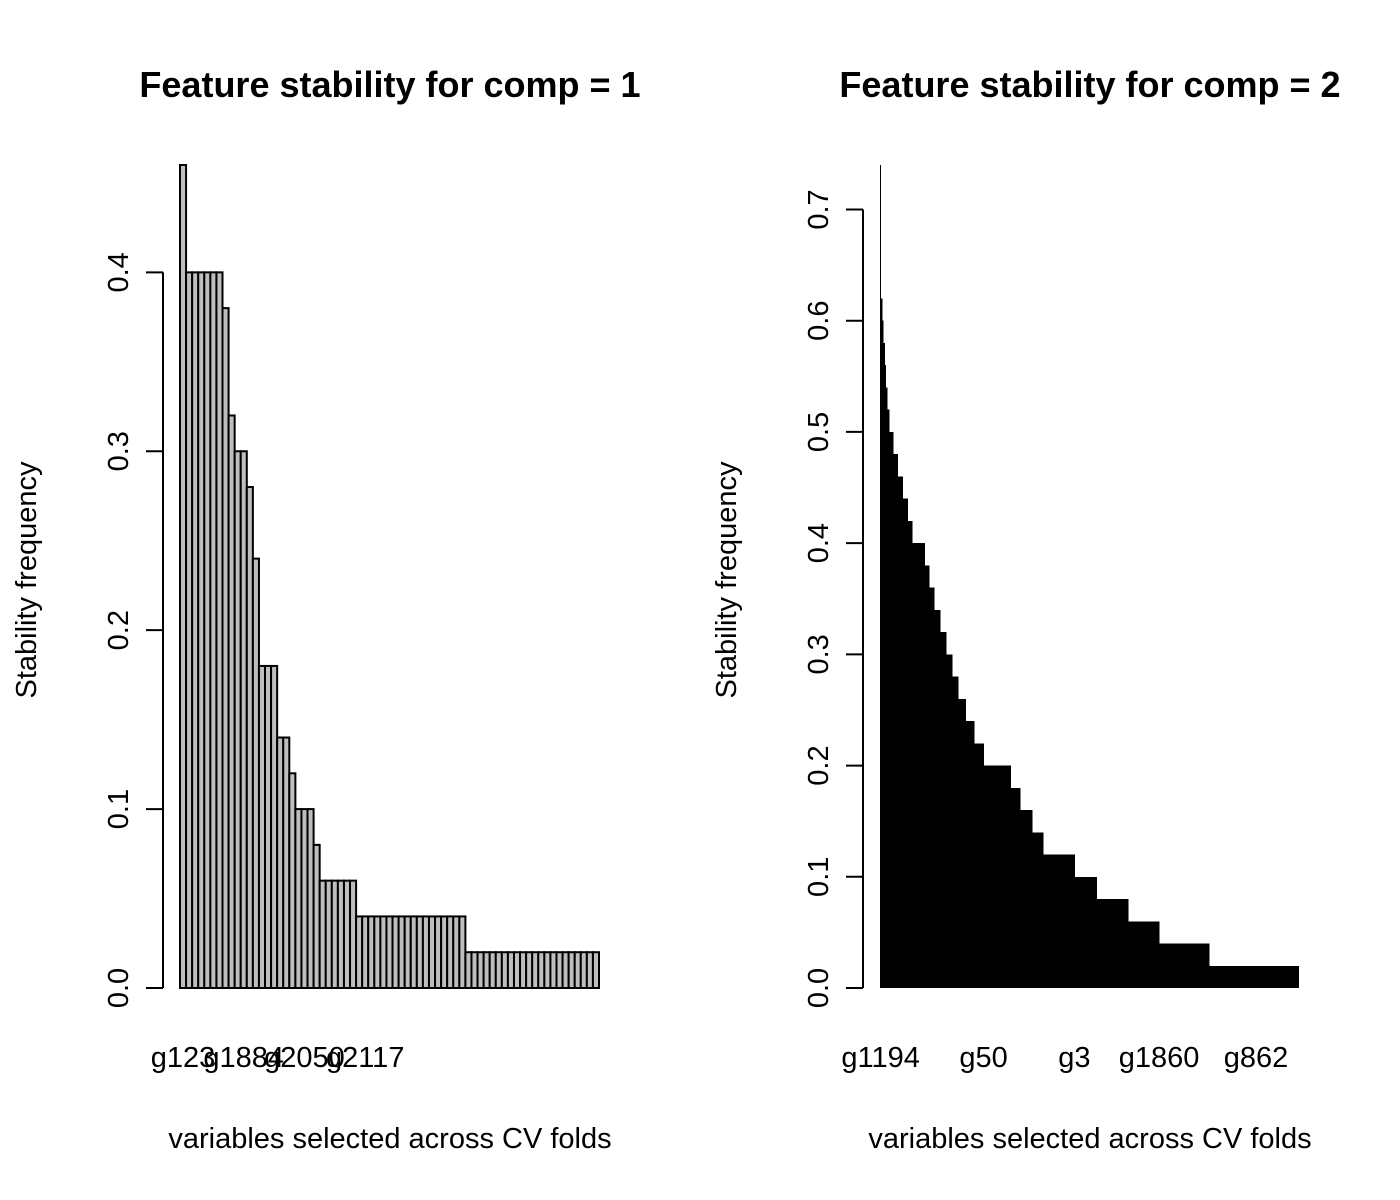 The image size is (1400, 1200). I want to click on y-tick-label: 0.1, so click(119, 809).